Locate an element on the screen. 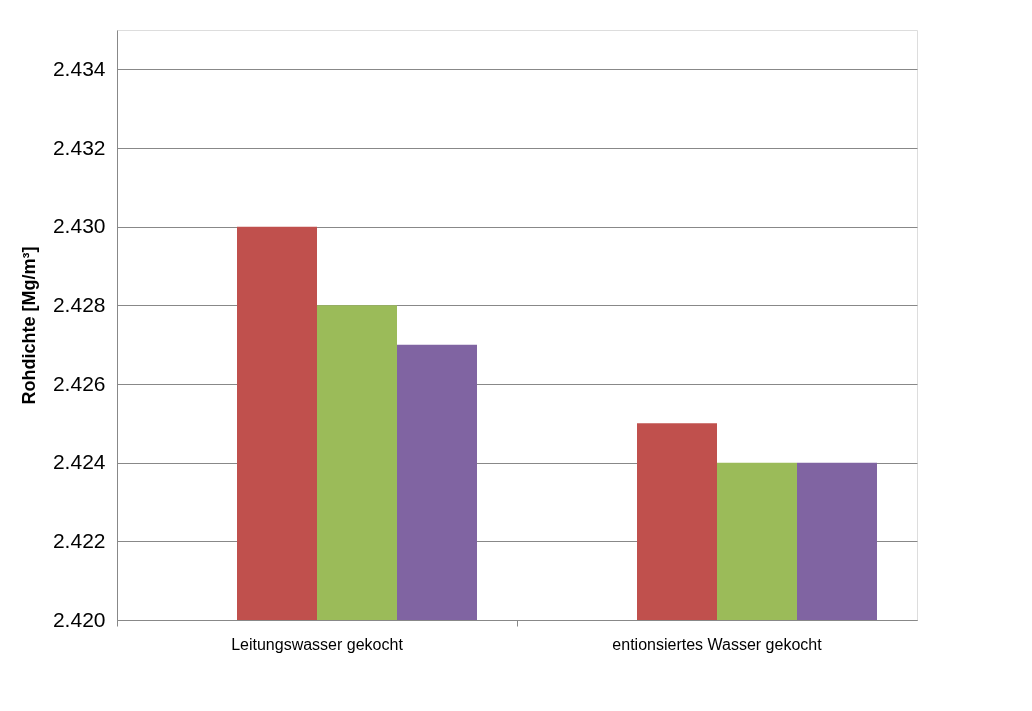 The height and width of the screenshot is (711, 1032). y-tick-label: 2.424 is located at coordinates (79, 462).